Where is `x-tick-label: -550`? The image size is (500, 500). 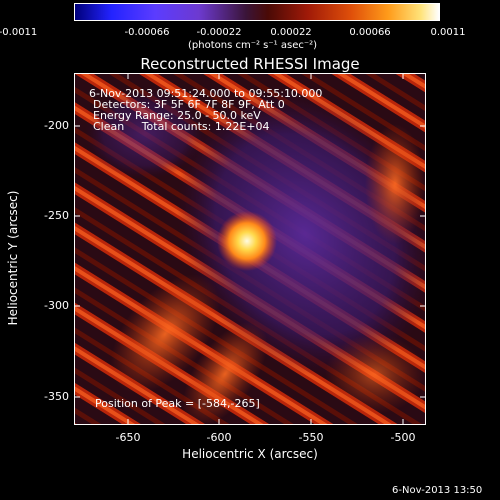 x-tick-label: -550 is located at coordinates (311, 437).